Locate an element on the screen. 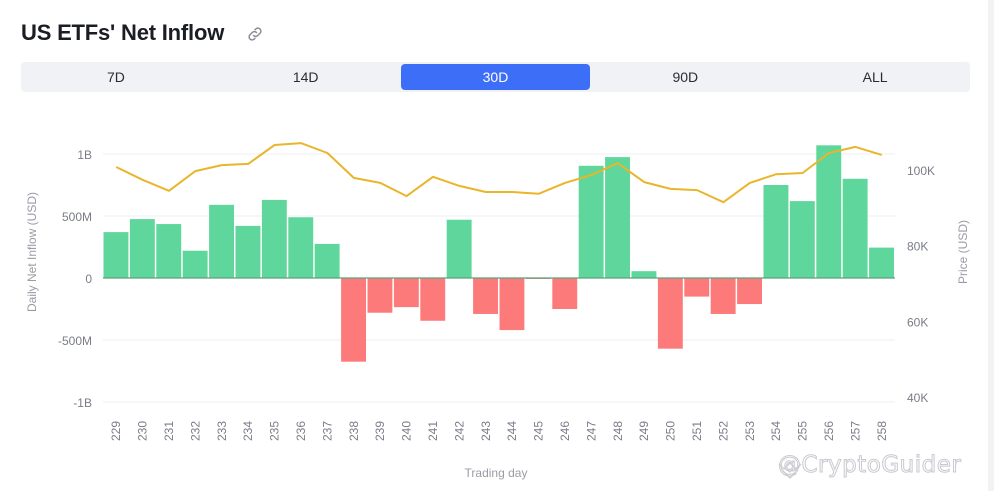  x-tick-label: 257 is located at coordinates (855, 431).